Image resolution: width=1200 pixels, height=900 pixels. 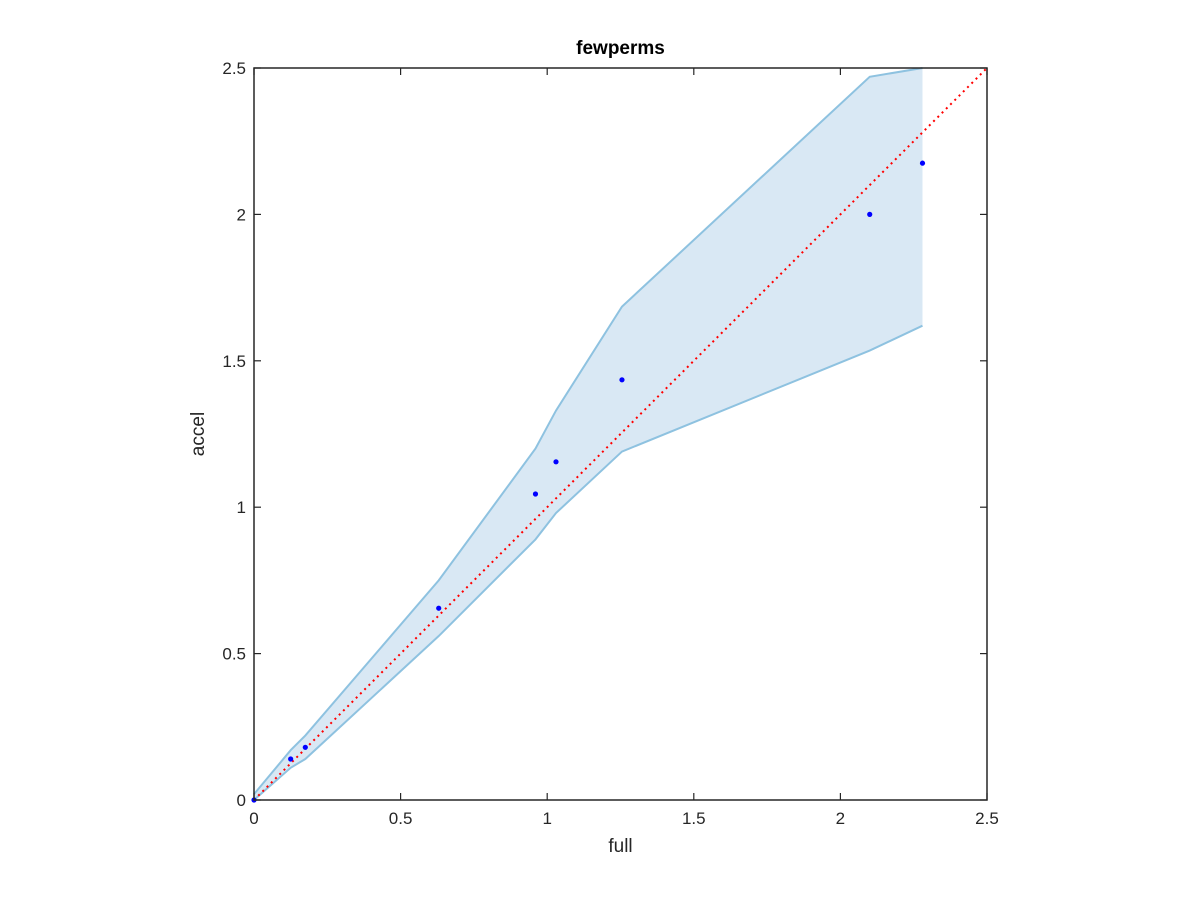 I want to click on x-tick-label: 2, so click(x=840, y=818).